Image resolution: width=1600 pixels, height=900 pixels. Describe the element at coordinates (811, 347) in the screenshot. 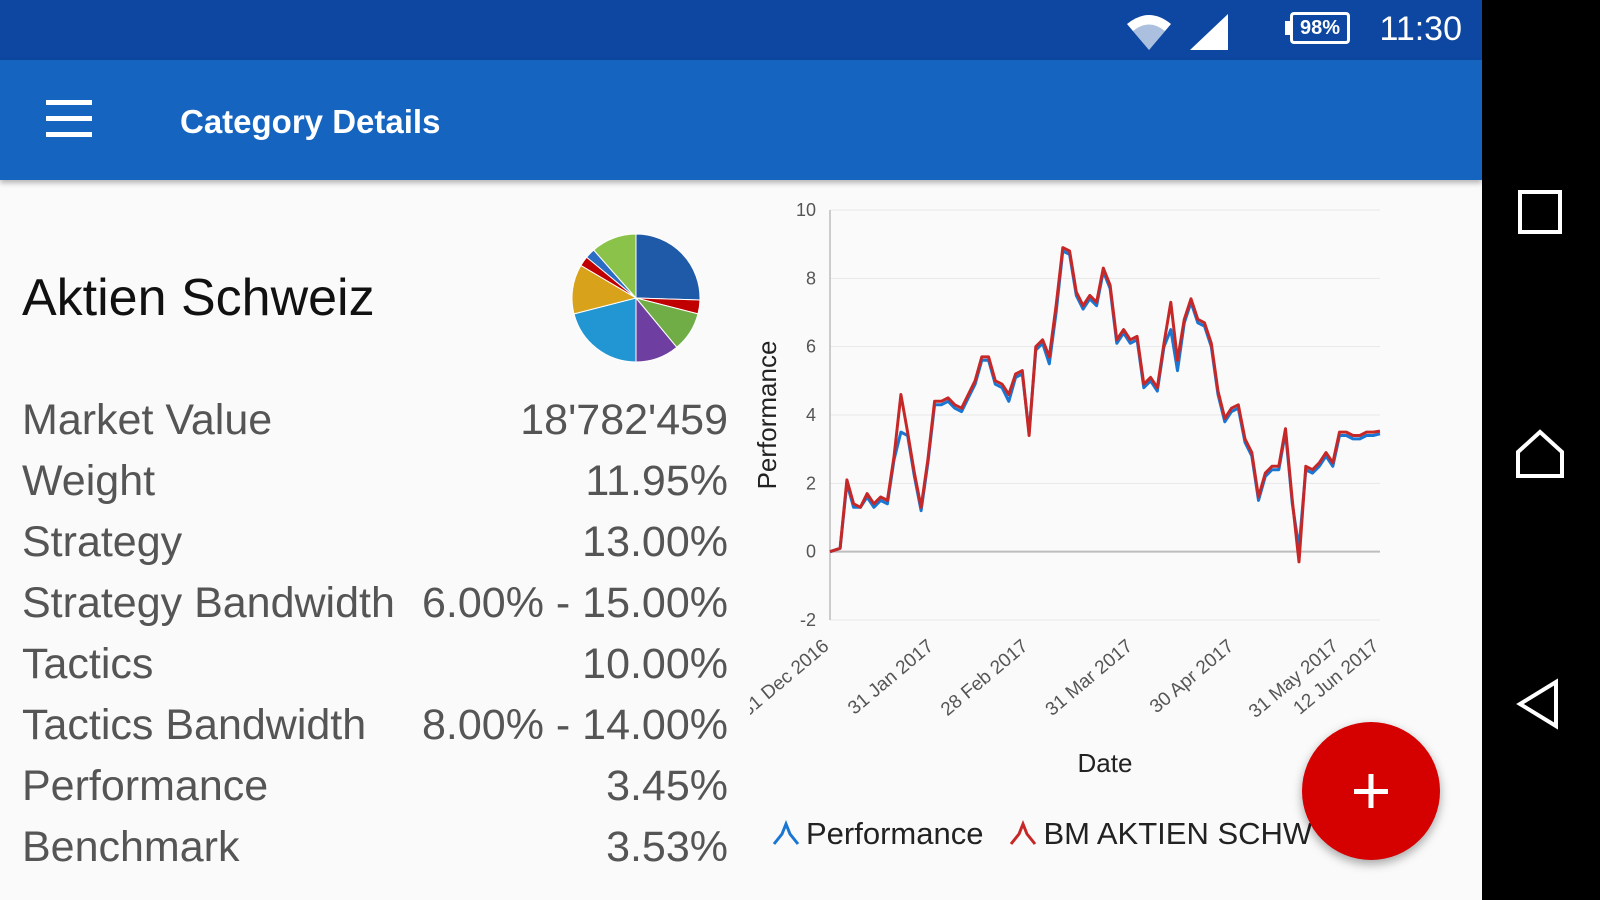

I see `y-tick-label: 6` at that location.